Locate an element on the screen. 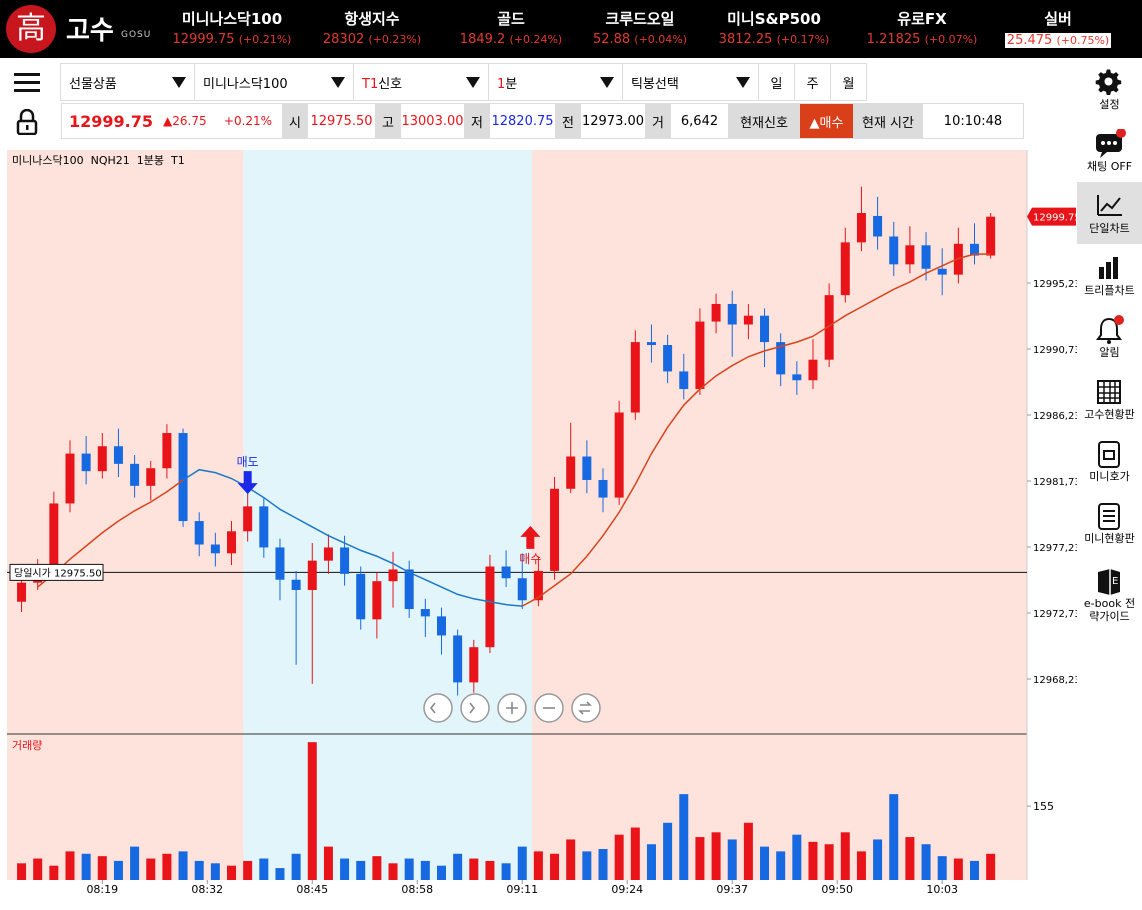 The image size is (1142, 910). nav-button-icon is located at coordinates (472, 708).